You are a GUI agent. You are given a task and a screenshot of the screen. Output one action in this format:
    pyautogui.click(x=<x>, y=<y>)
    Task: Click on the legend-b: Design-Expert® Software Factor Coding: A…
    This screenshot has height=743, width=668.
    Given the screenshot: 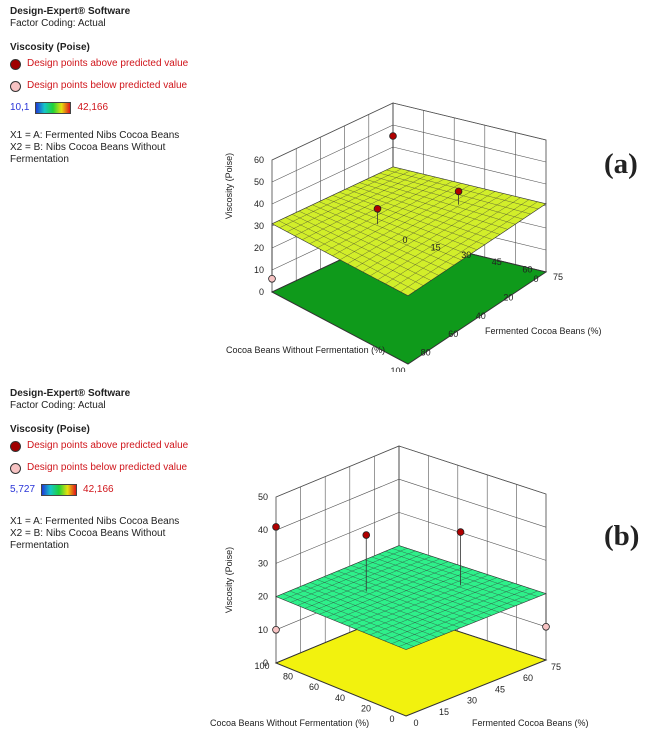 What is the action you would take?
    pyautogui.click(x=99, y=470)
    